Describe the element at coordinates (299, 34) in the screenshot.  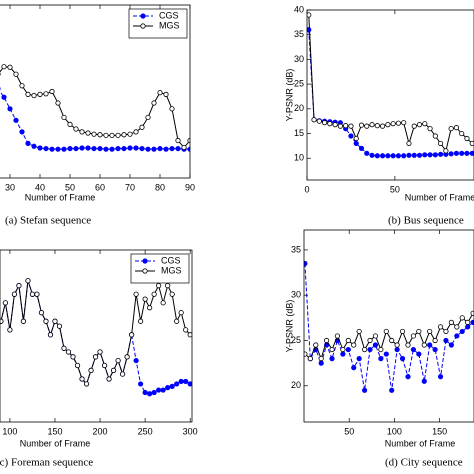
I see `y-tick-label: 35` at that location.